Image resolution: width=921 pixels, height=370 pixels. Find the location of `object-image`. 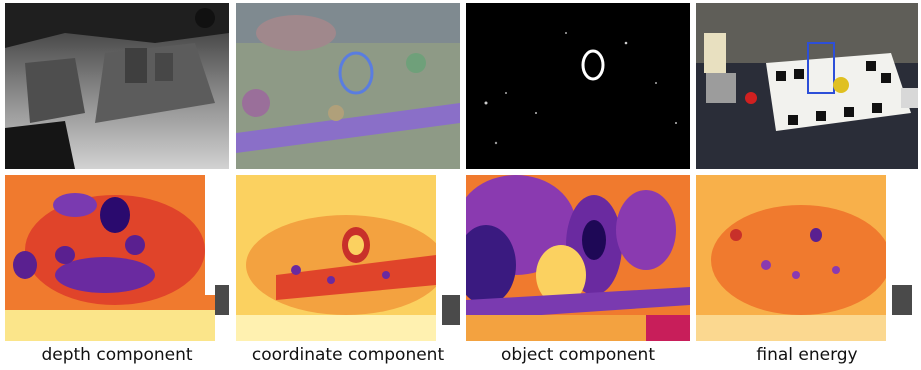

object-image is located at coordinates (578, 86).